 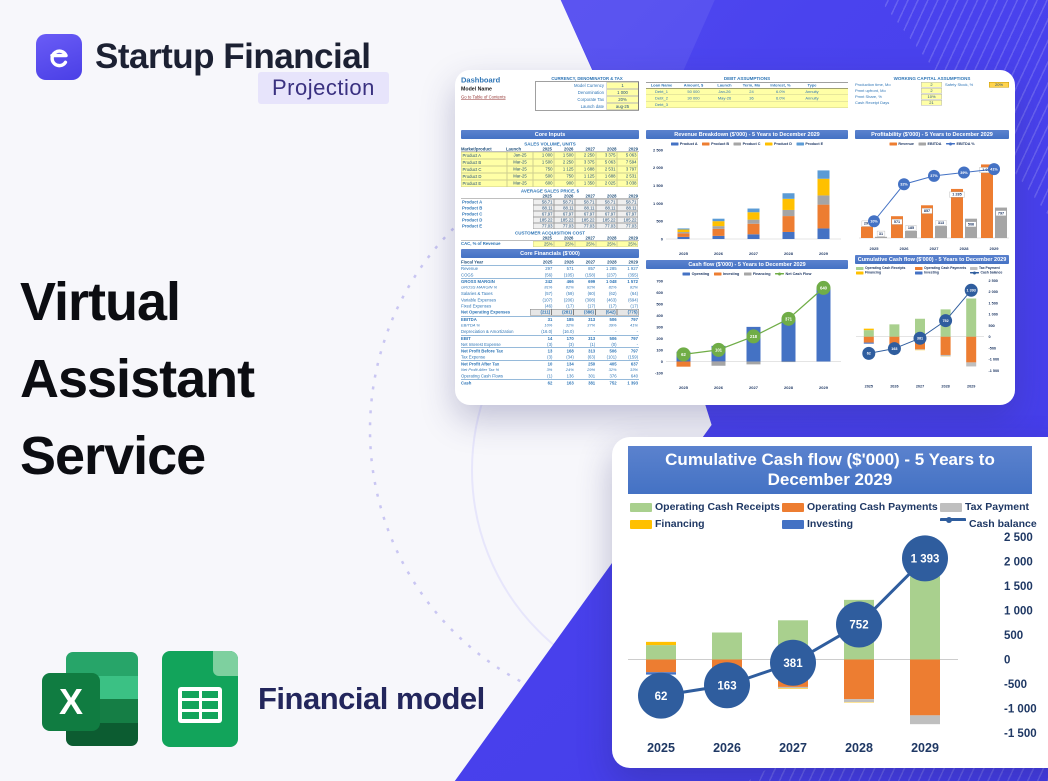 What do you see at coordinates (627, 183) in the screenshot?
I see `span-iv-v: 3 038` at bounding box center [627, 183].